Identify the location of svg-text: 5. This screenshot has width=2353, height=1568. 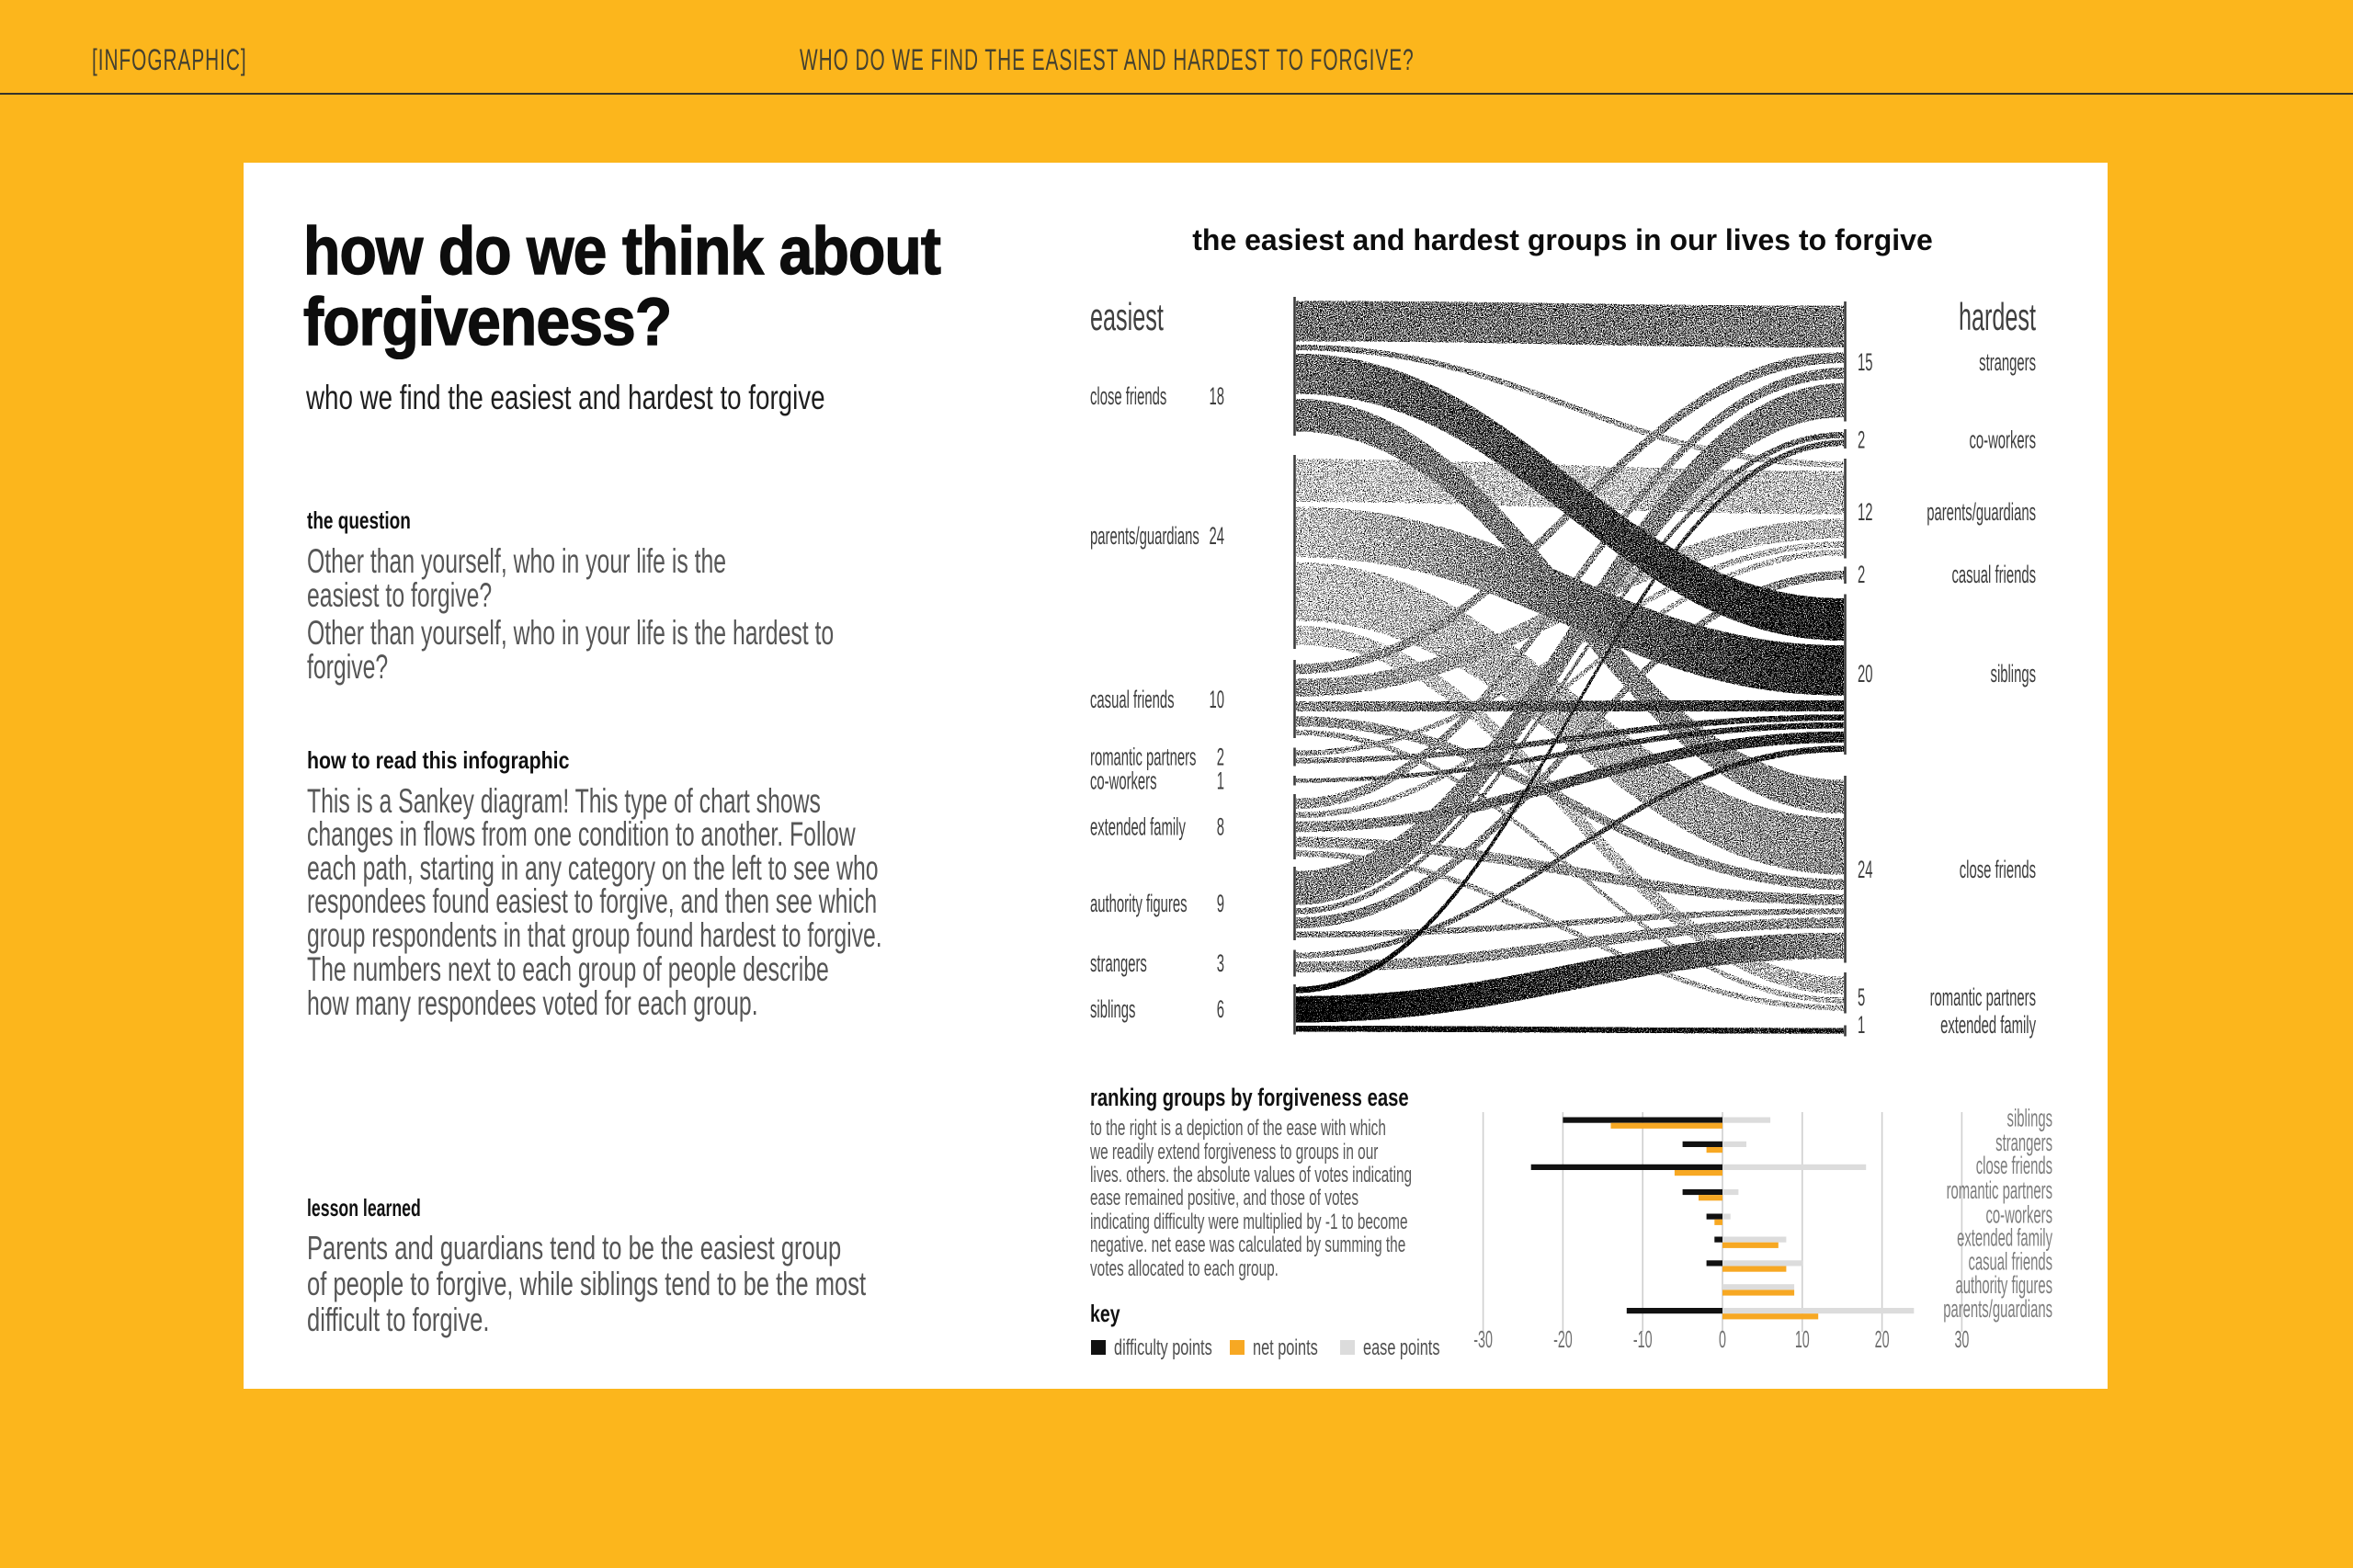
(1861, 997).